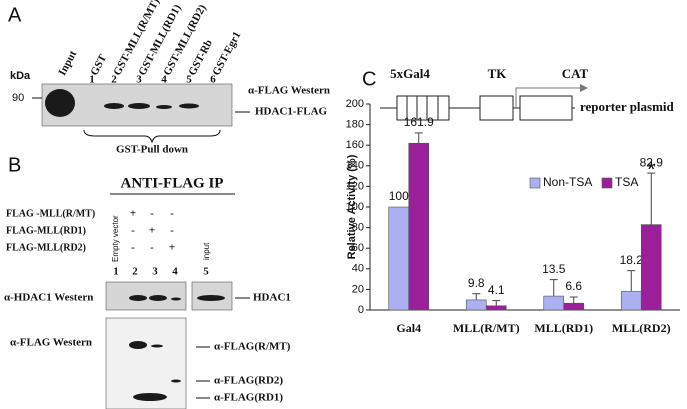 The width and height of the screenshot is (687, 409). I want to click on panel-letter: B, so click(14, 165).